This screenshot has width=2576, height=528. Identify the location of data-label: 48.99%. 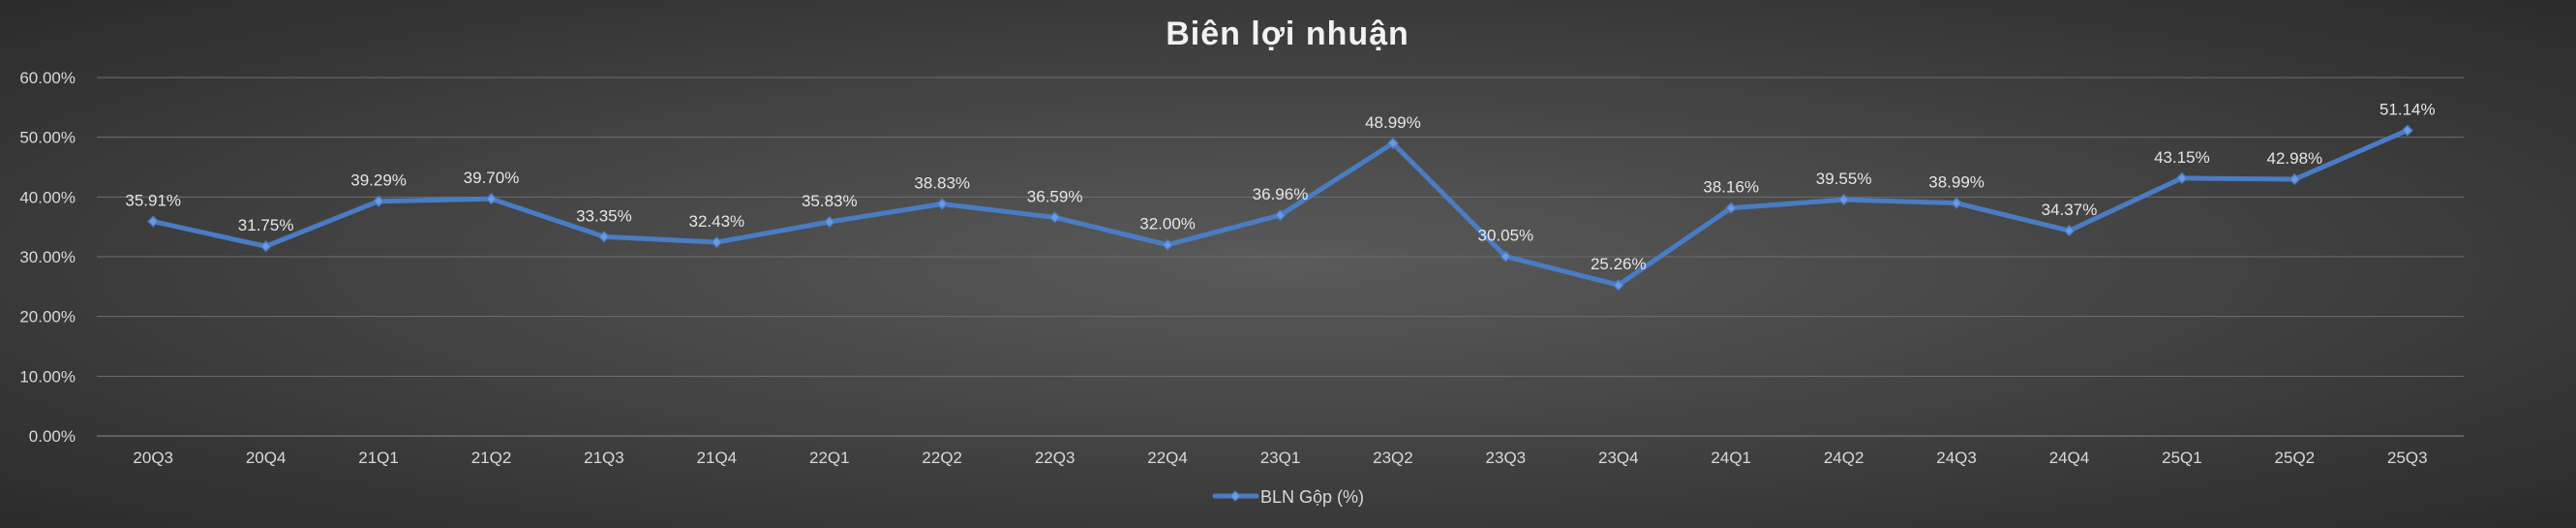
(1393, 123).